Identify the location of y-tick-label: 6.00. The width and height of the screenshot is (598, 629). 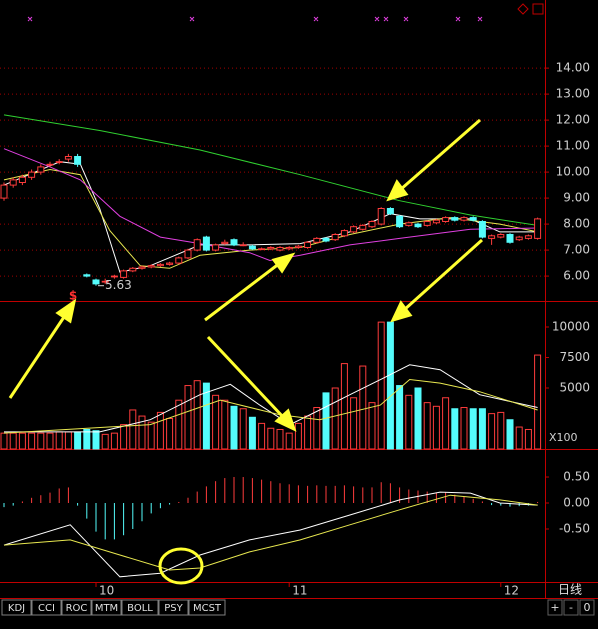
(576, 276).